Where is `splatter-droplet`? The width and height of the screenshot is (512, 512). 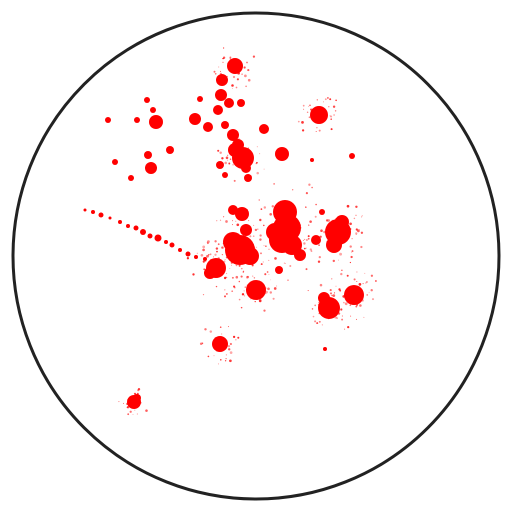
splatter-droplet is located at coordinates (150, 236).